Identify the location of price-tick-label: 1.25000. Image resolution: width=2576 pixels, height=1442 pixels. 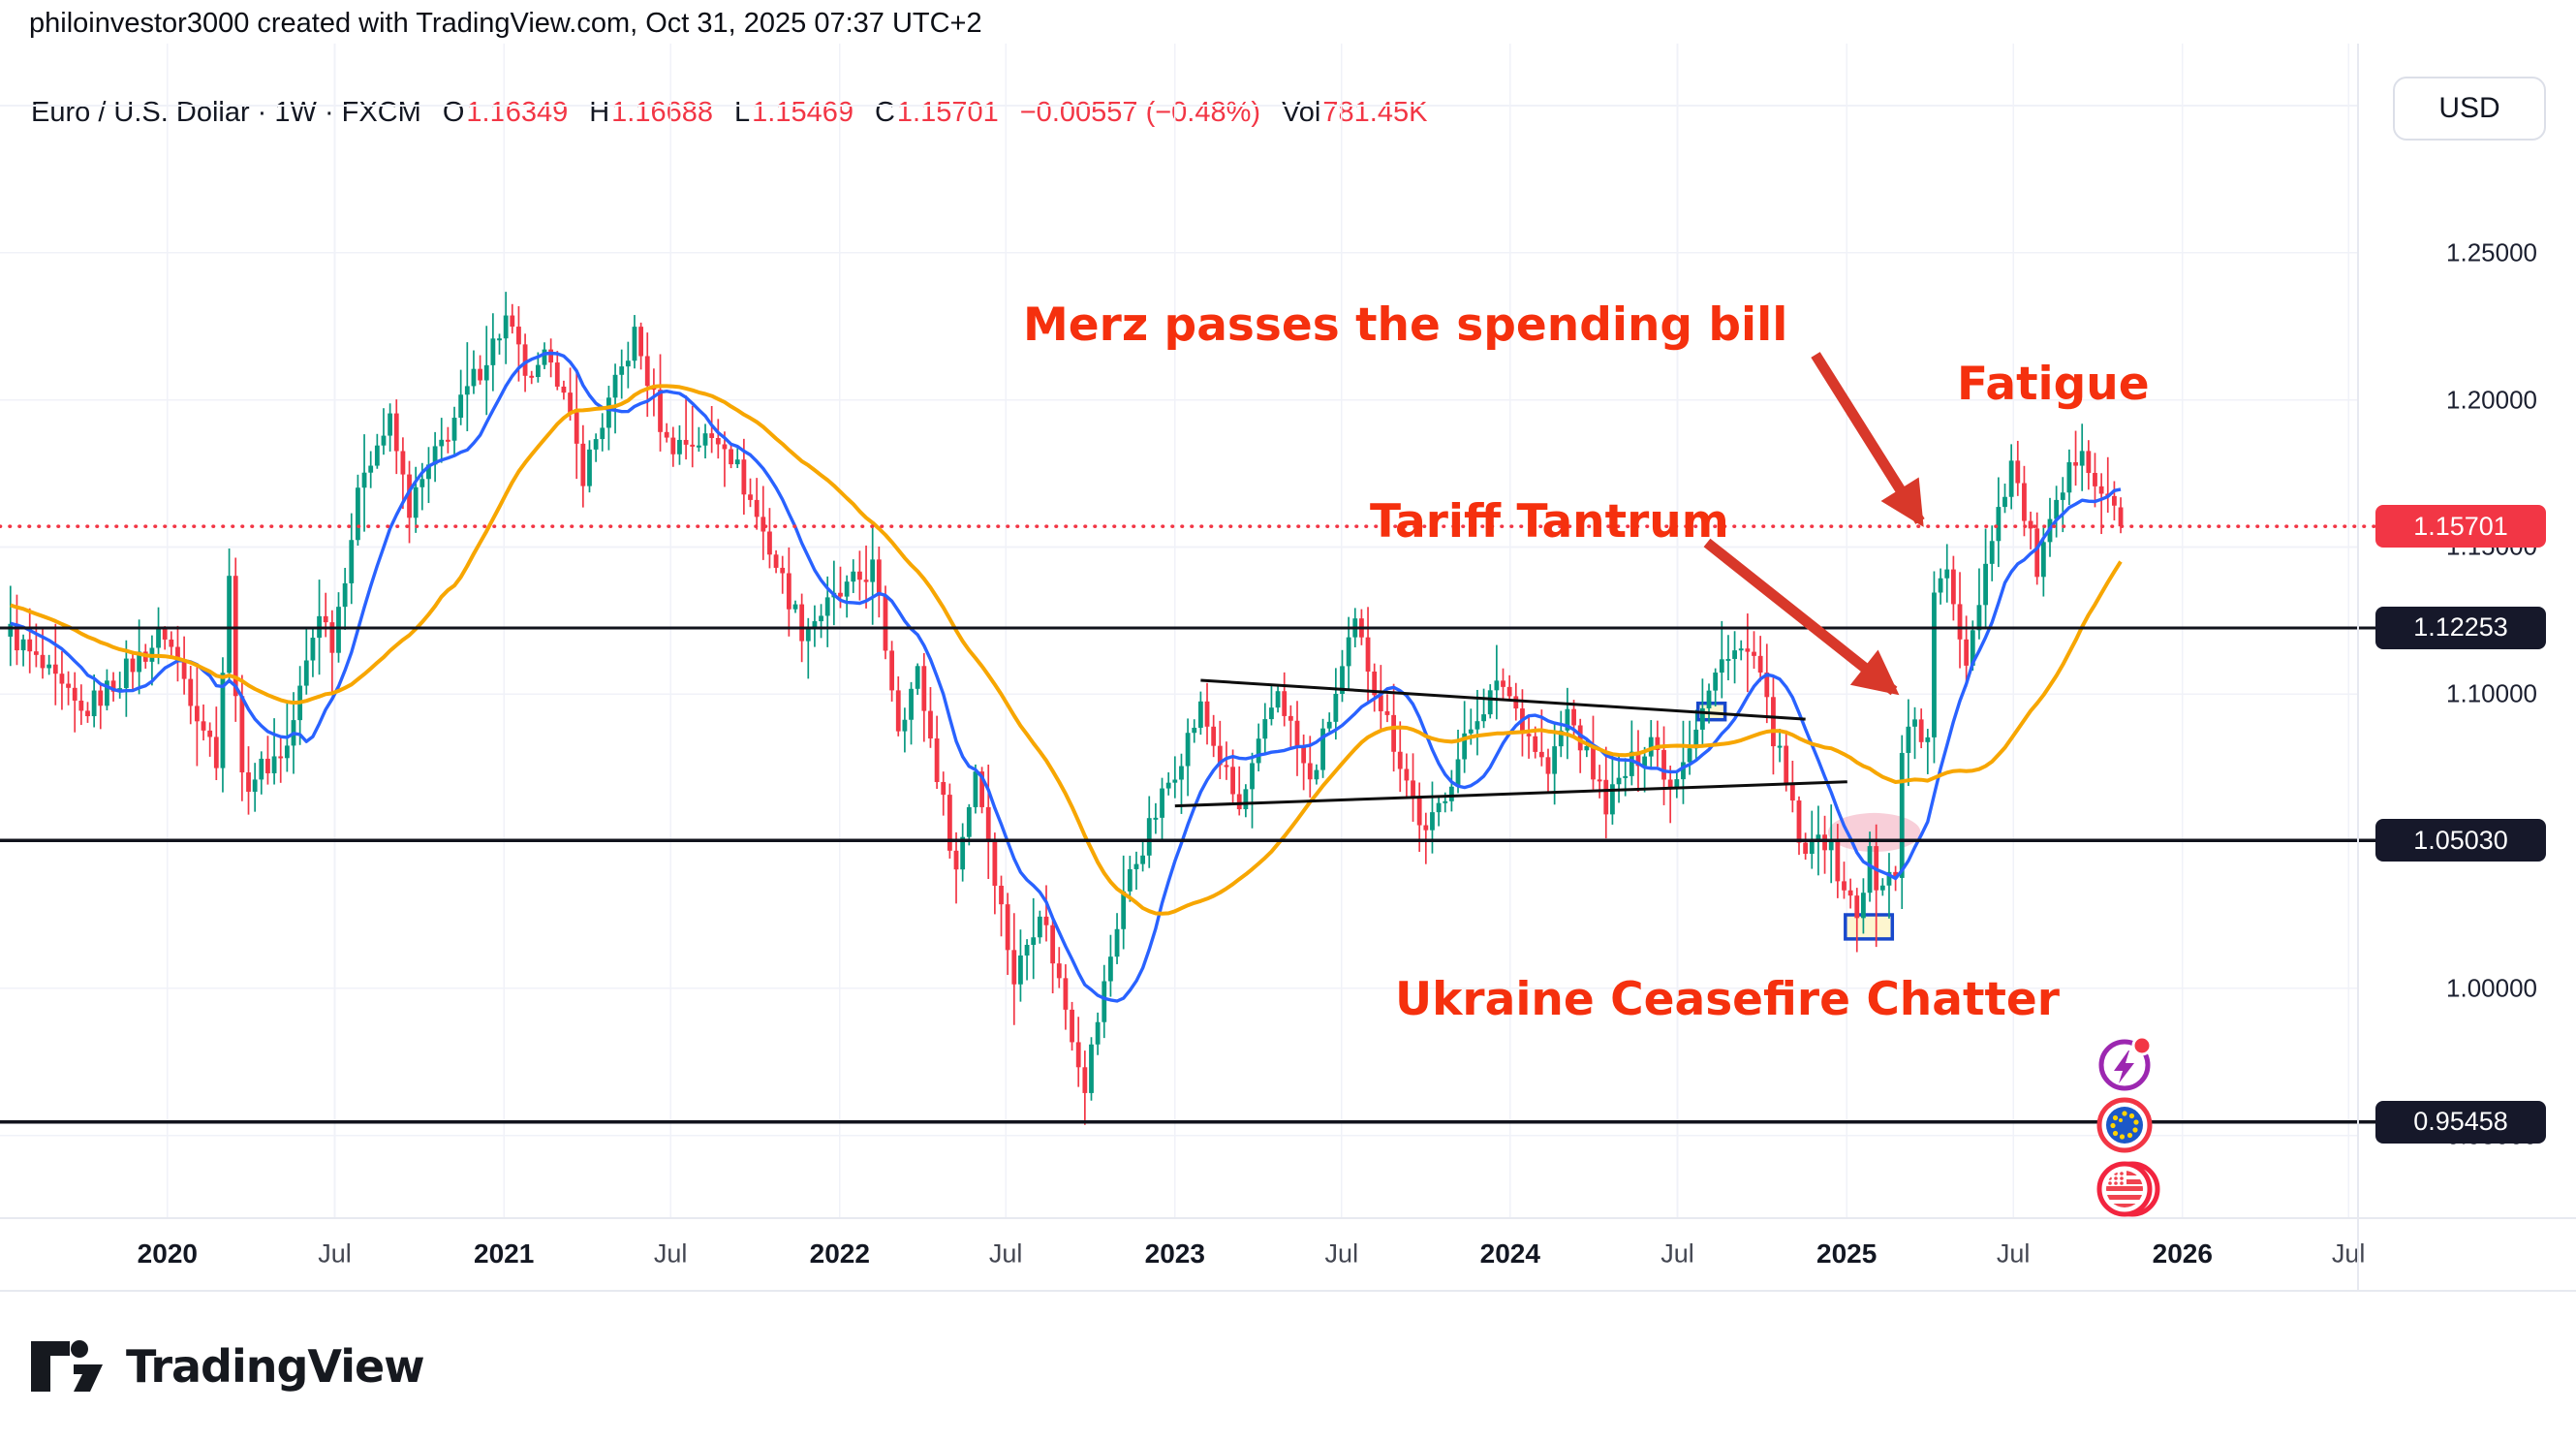
(2491, 252).